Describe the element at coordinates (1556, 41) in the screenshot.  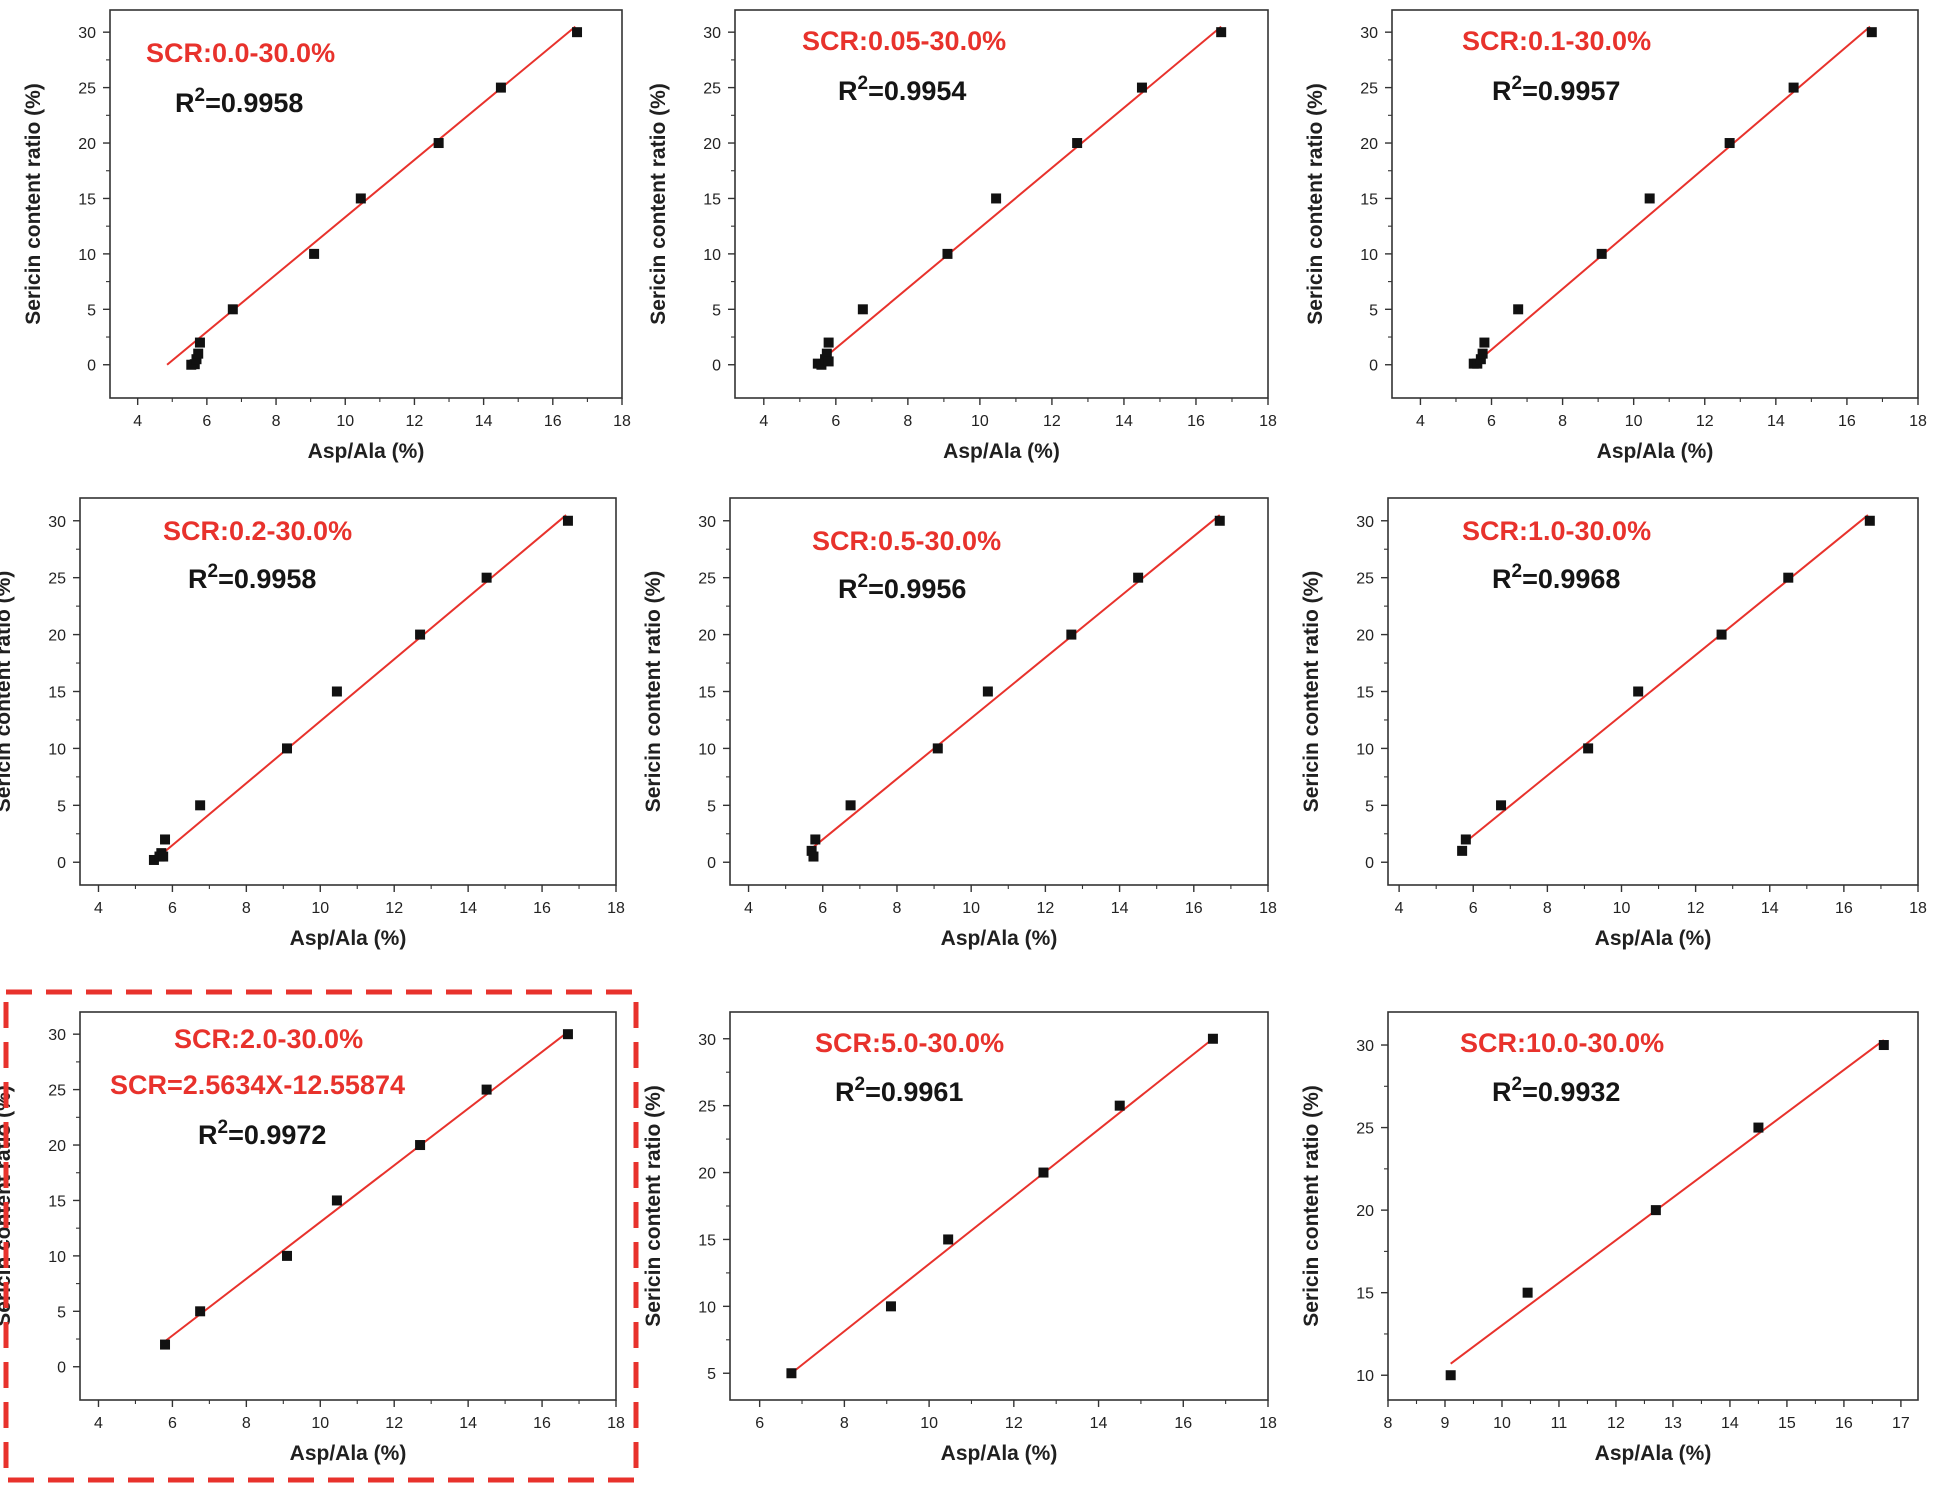
I see `range-label: SCR:0.1-30.0%` at that location.